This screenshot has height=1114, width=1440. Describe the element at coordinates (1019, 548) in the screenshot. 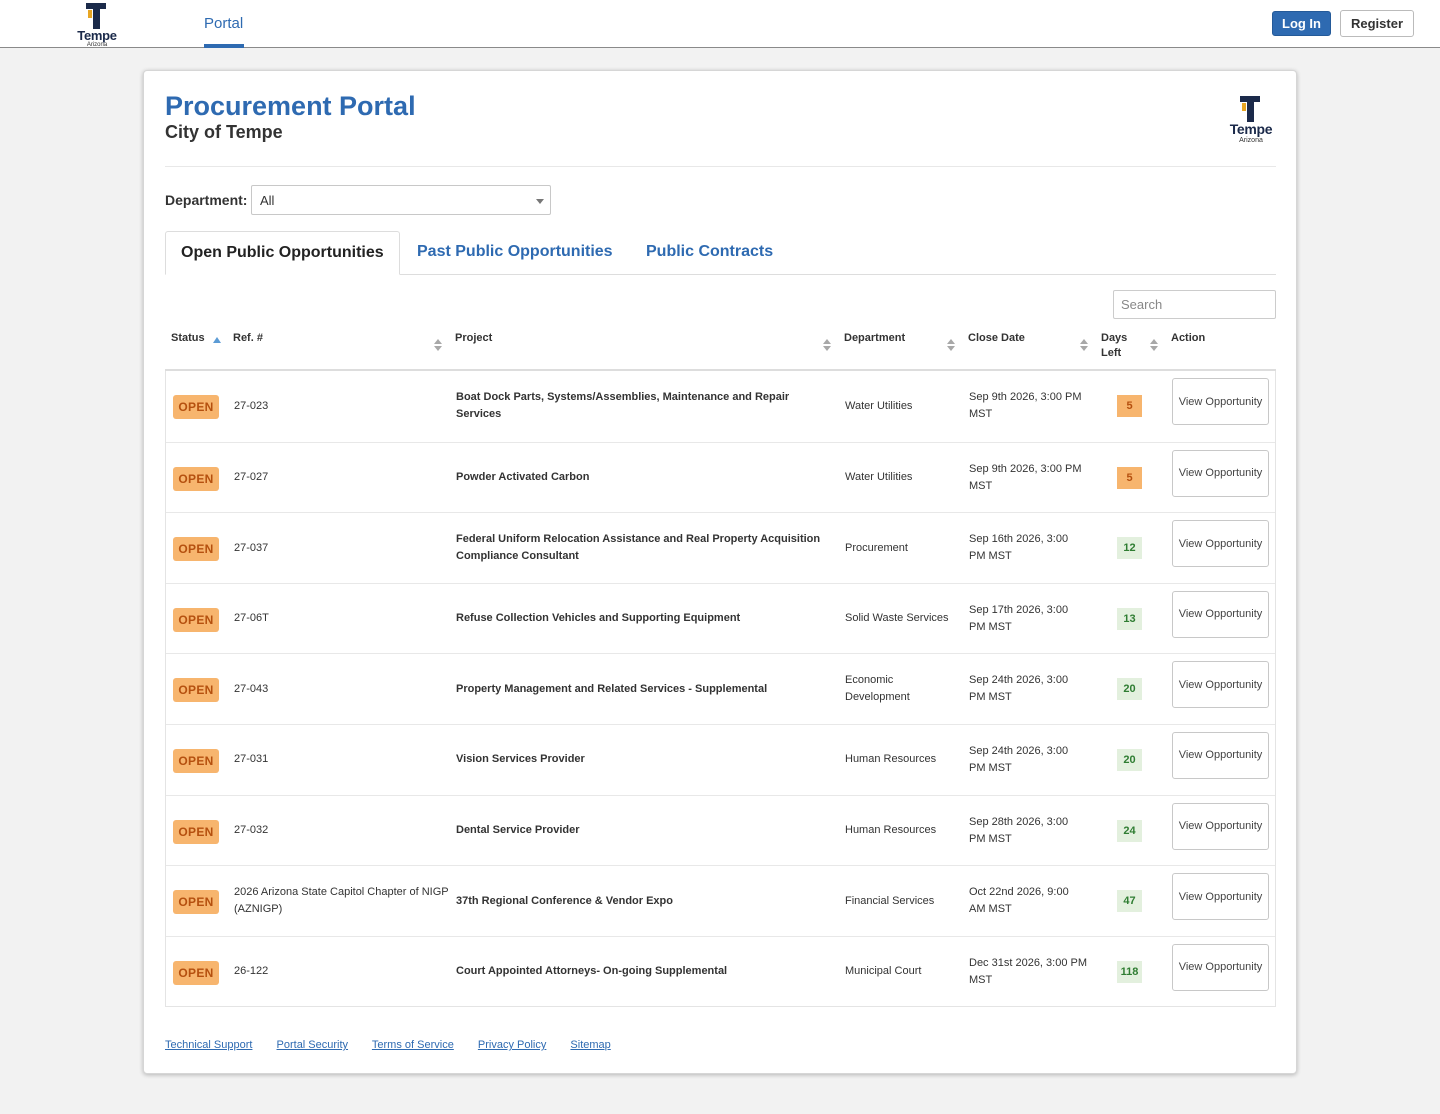

I see `close-date: Sep 16th 2026, 3:00 PM MST` at that location.